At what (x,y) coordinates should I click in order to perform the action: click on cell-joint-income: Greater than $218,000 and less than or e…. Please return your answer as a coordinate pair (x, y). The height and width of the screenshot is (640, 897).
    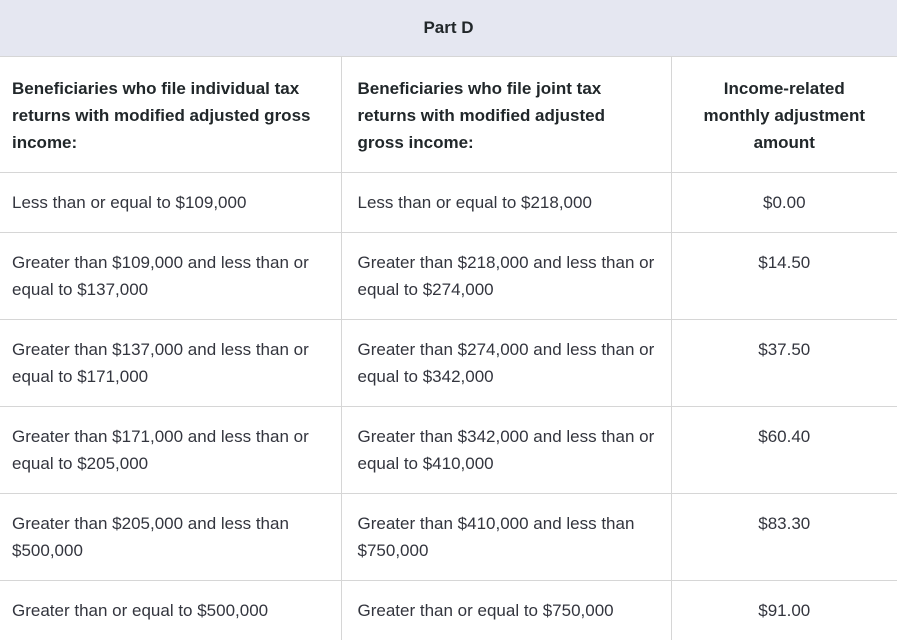
    Looking at the image, I should click on (505, 276).